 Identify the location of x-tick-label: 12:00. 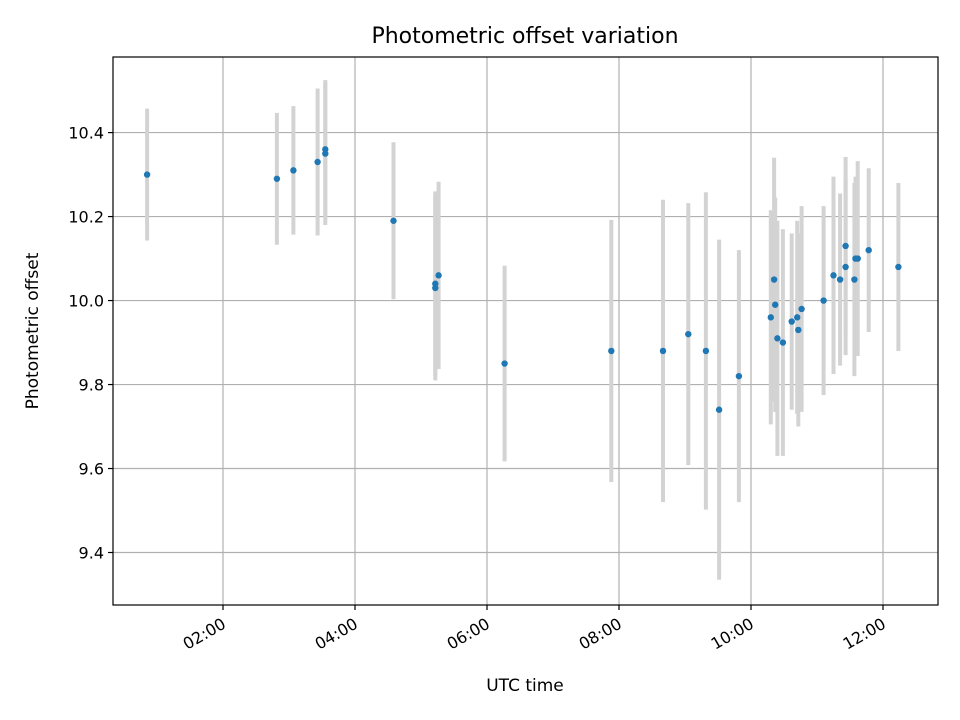
(864, 634).